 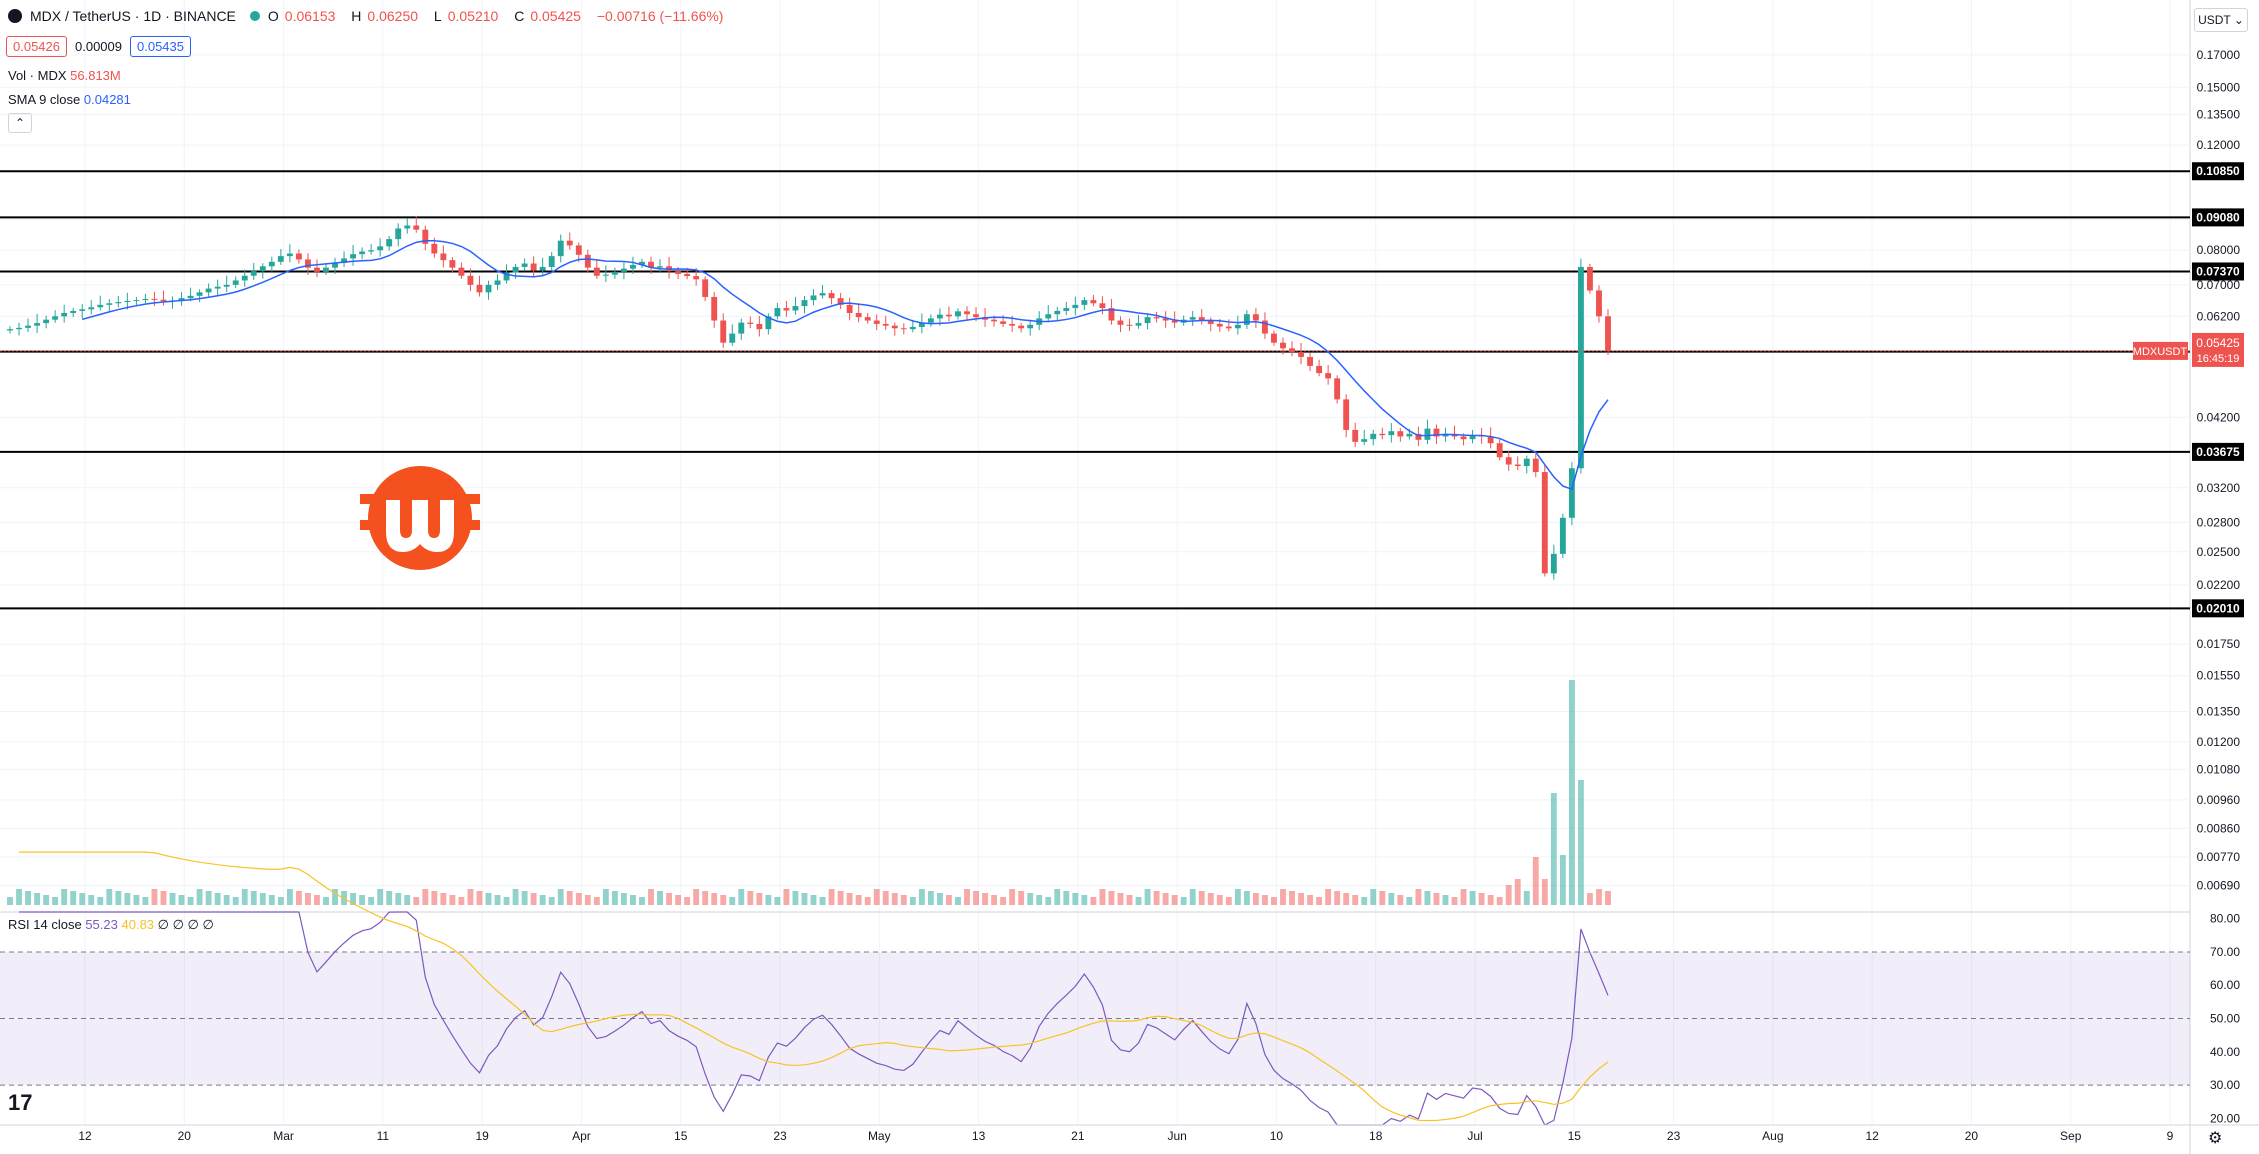 What do you see at coordinates (2219, 552) in the screenshot?
I see `price-axis-label: 0.02500` at bounding box center [2219, 552].